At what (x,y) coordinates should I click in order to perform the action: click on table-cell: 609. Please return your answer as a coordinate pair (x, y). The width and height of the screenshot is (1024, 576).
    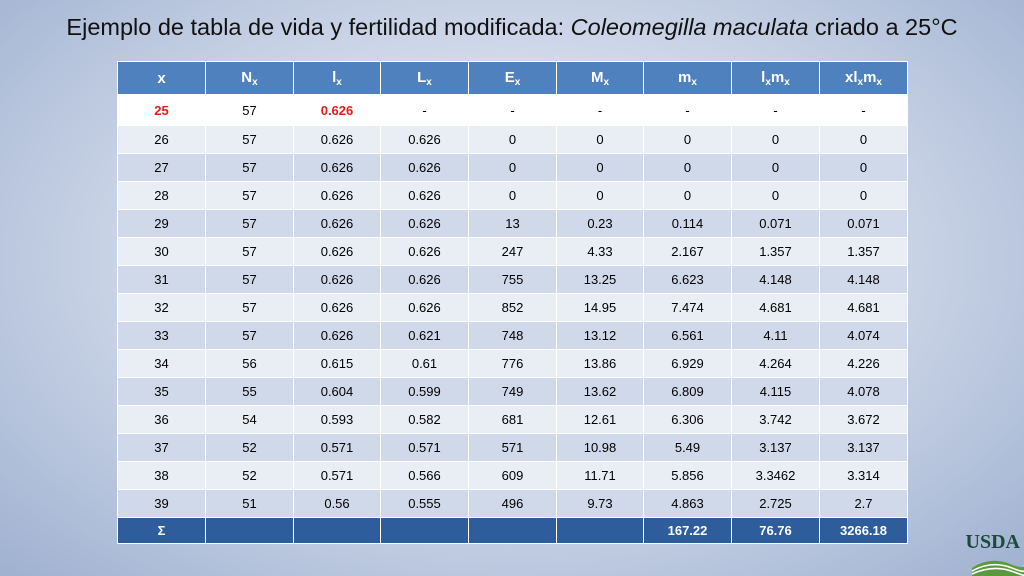
    Looking at the image, I should click on (512, 475).